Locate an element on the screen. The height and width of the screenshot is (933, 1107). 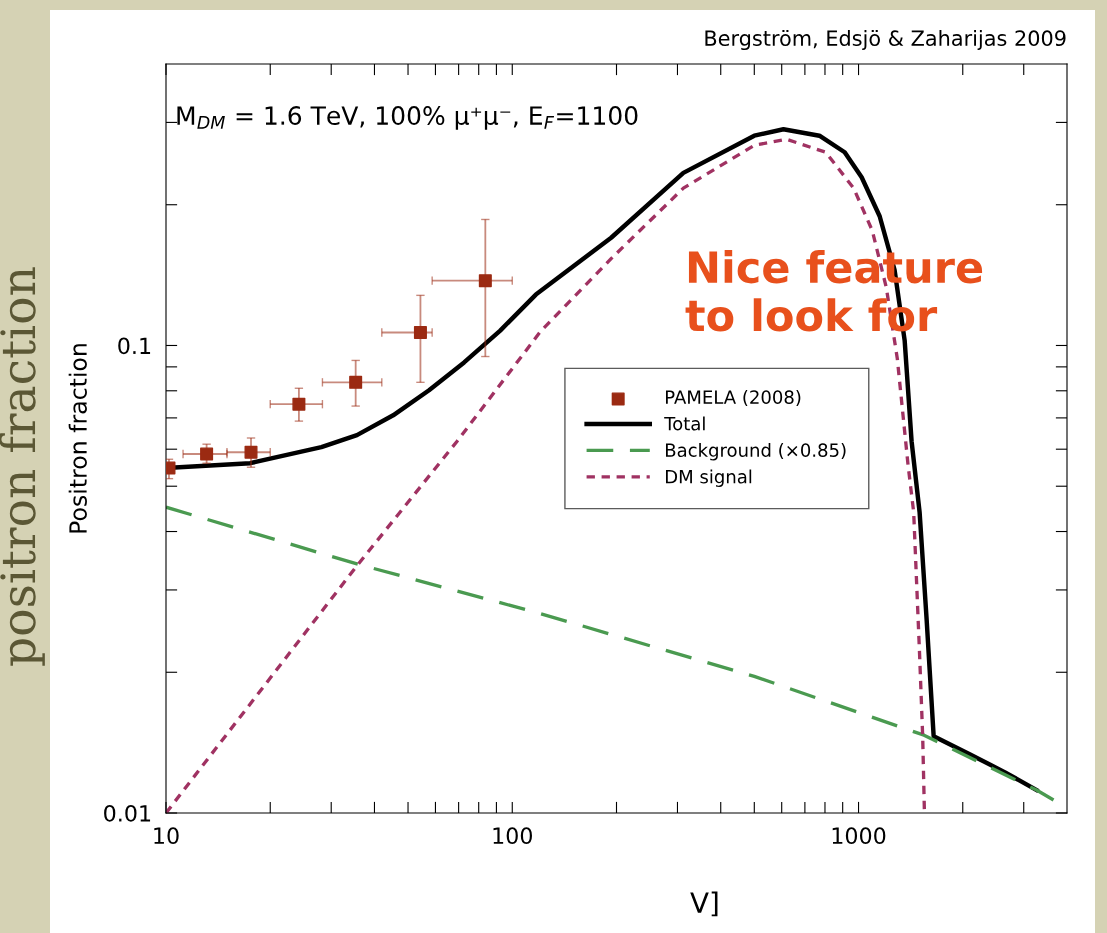
annotation: M$_{DM}$ = 1.6 TeV, 100% μ⁺μ⁻, E$_{F}$=1100 is located at coordinates (407, 118).